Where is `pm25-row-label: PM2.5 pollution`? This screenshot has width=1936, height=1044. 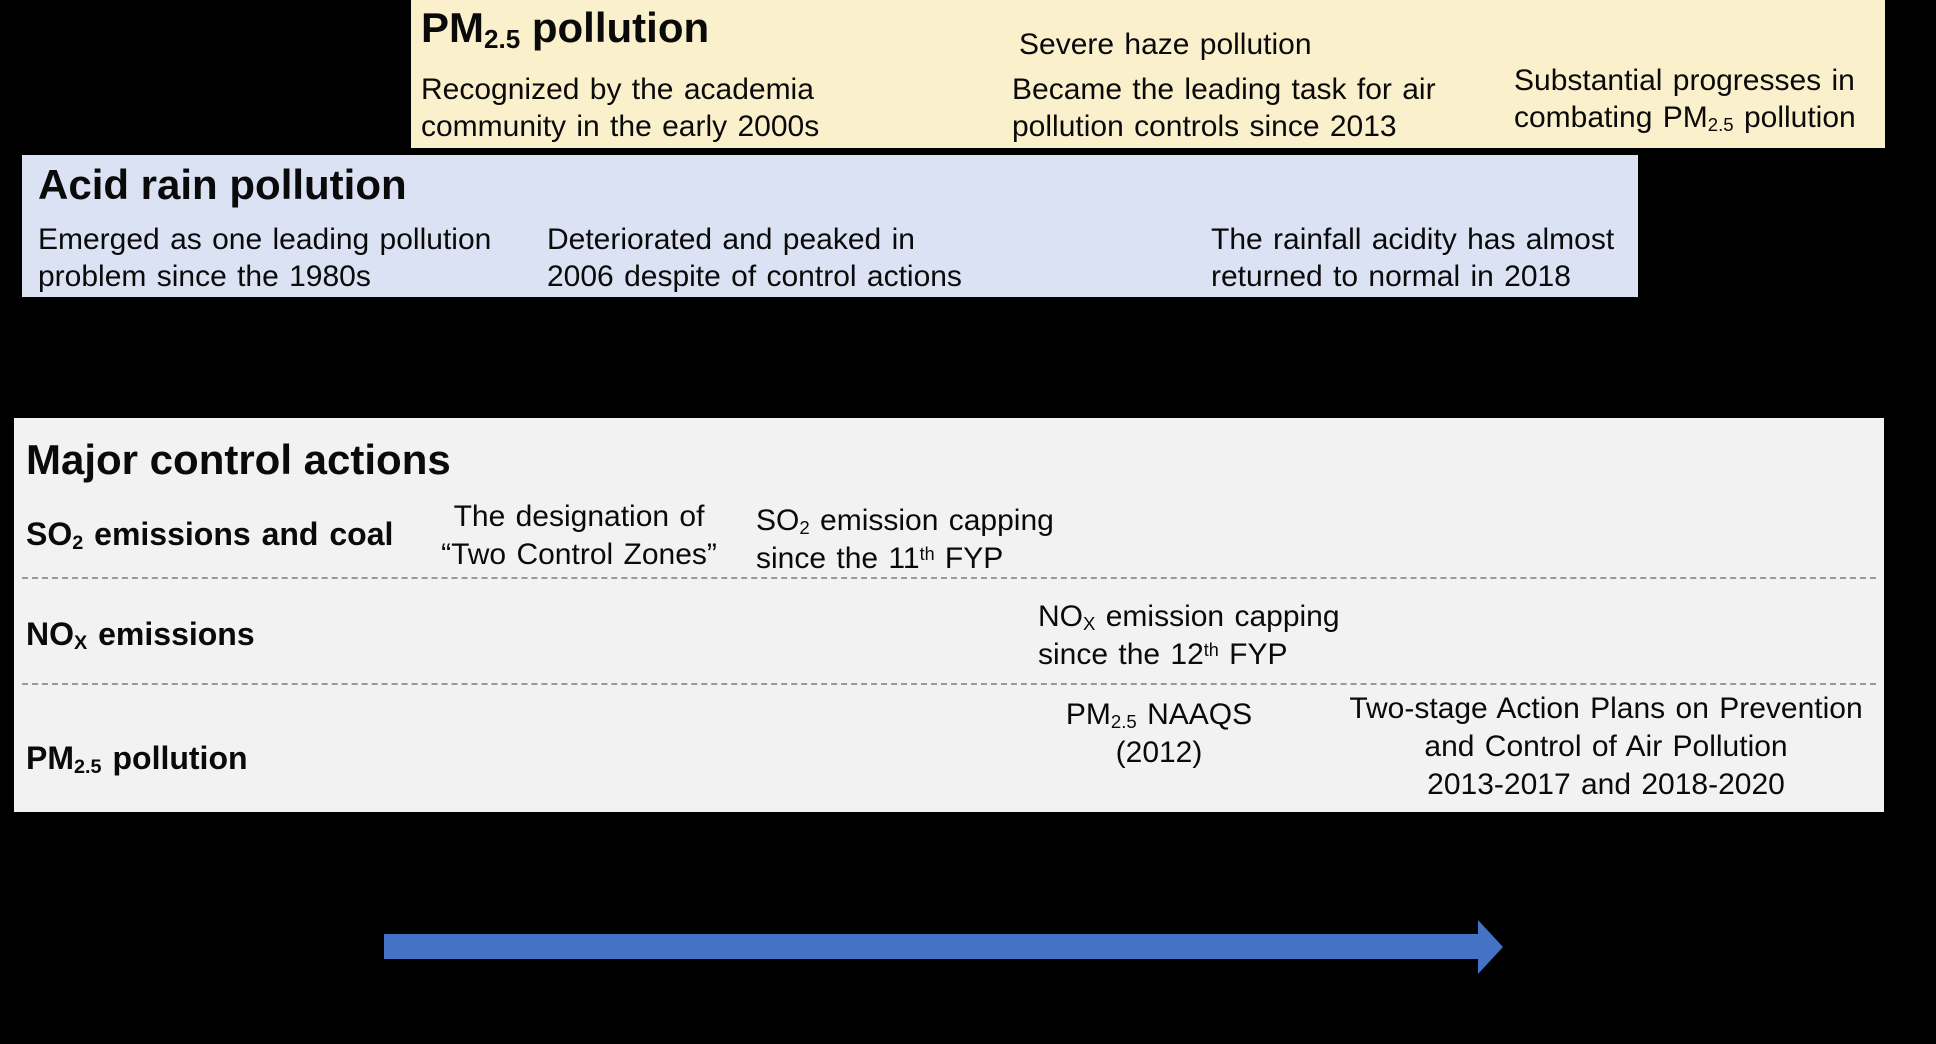
pm25-row-label: PM2.5 pollution is located at coordinates (137, 759).